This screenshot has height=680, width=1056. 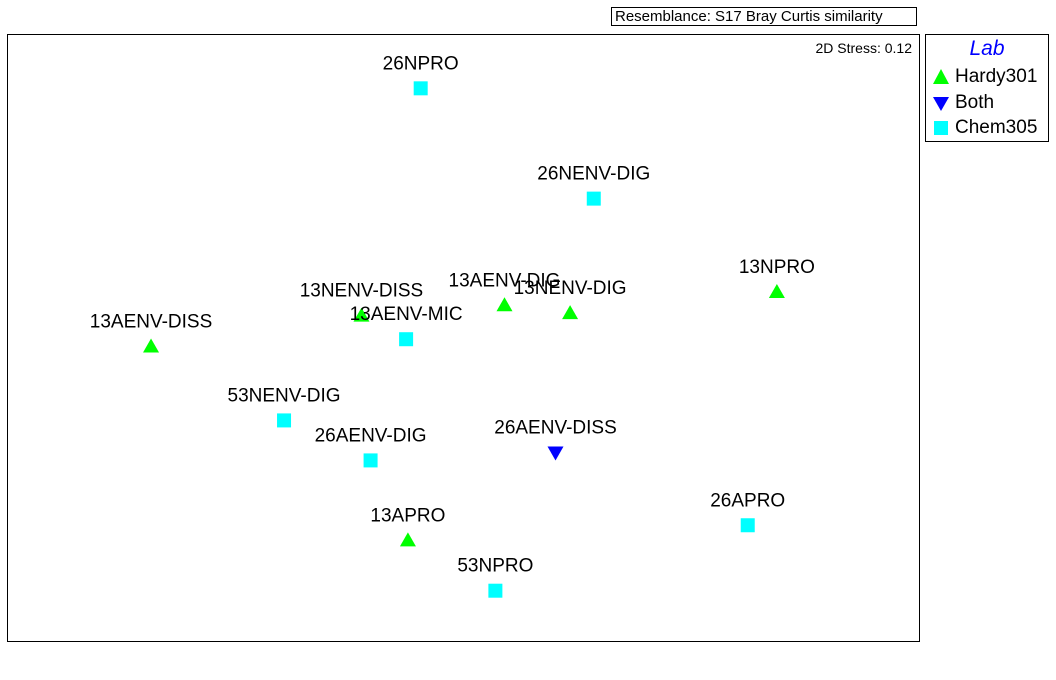 What do you see at coordinates (941, 76) in the screenshot?
I see `triangle-up-icon` at bounding box center [941, 76].